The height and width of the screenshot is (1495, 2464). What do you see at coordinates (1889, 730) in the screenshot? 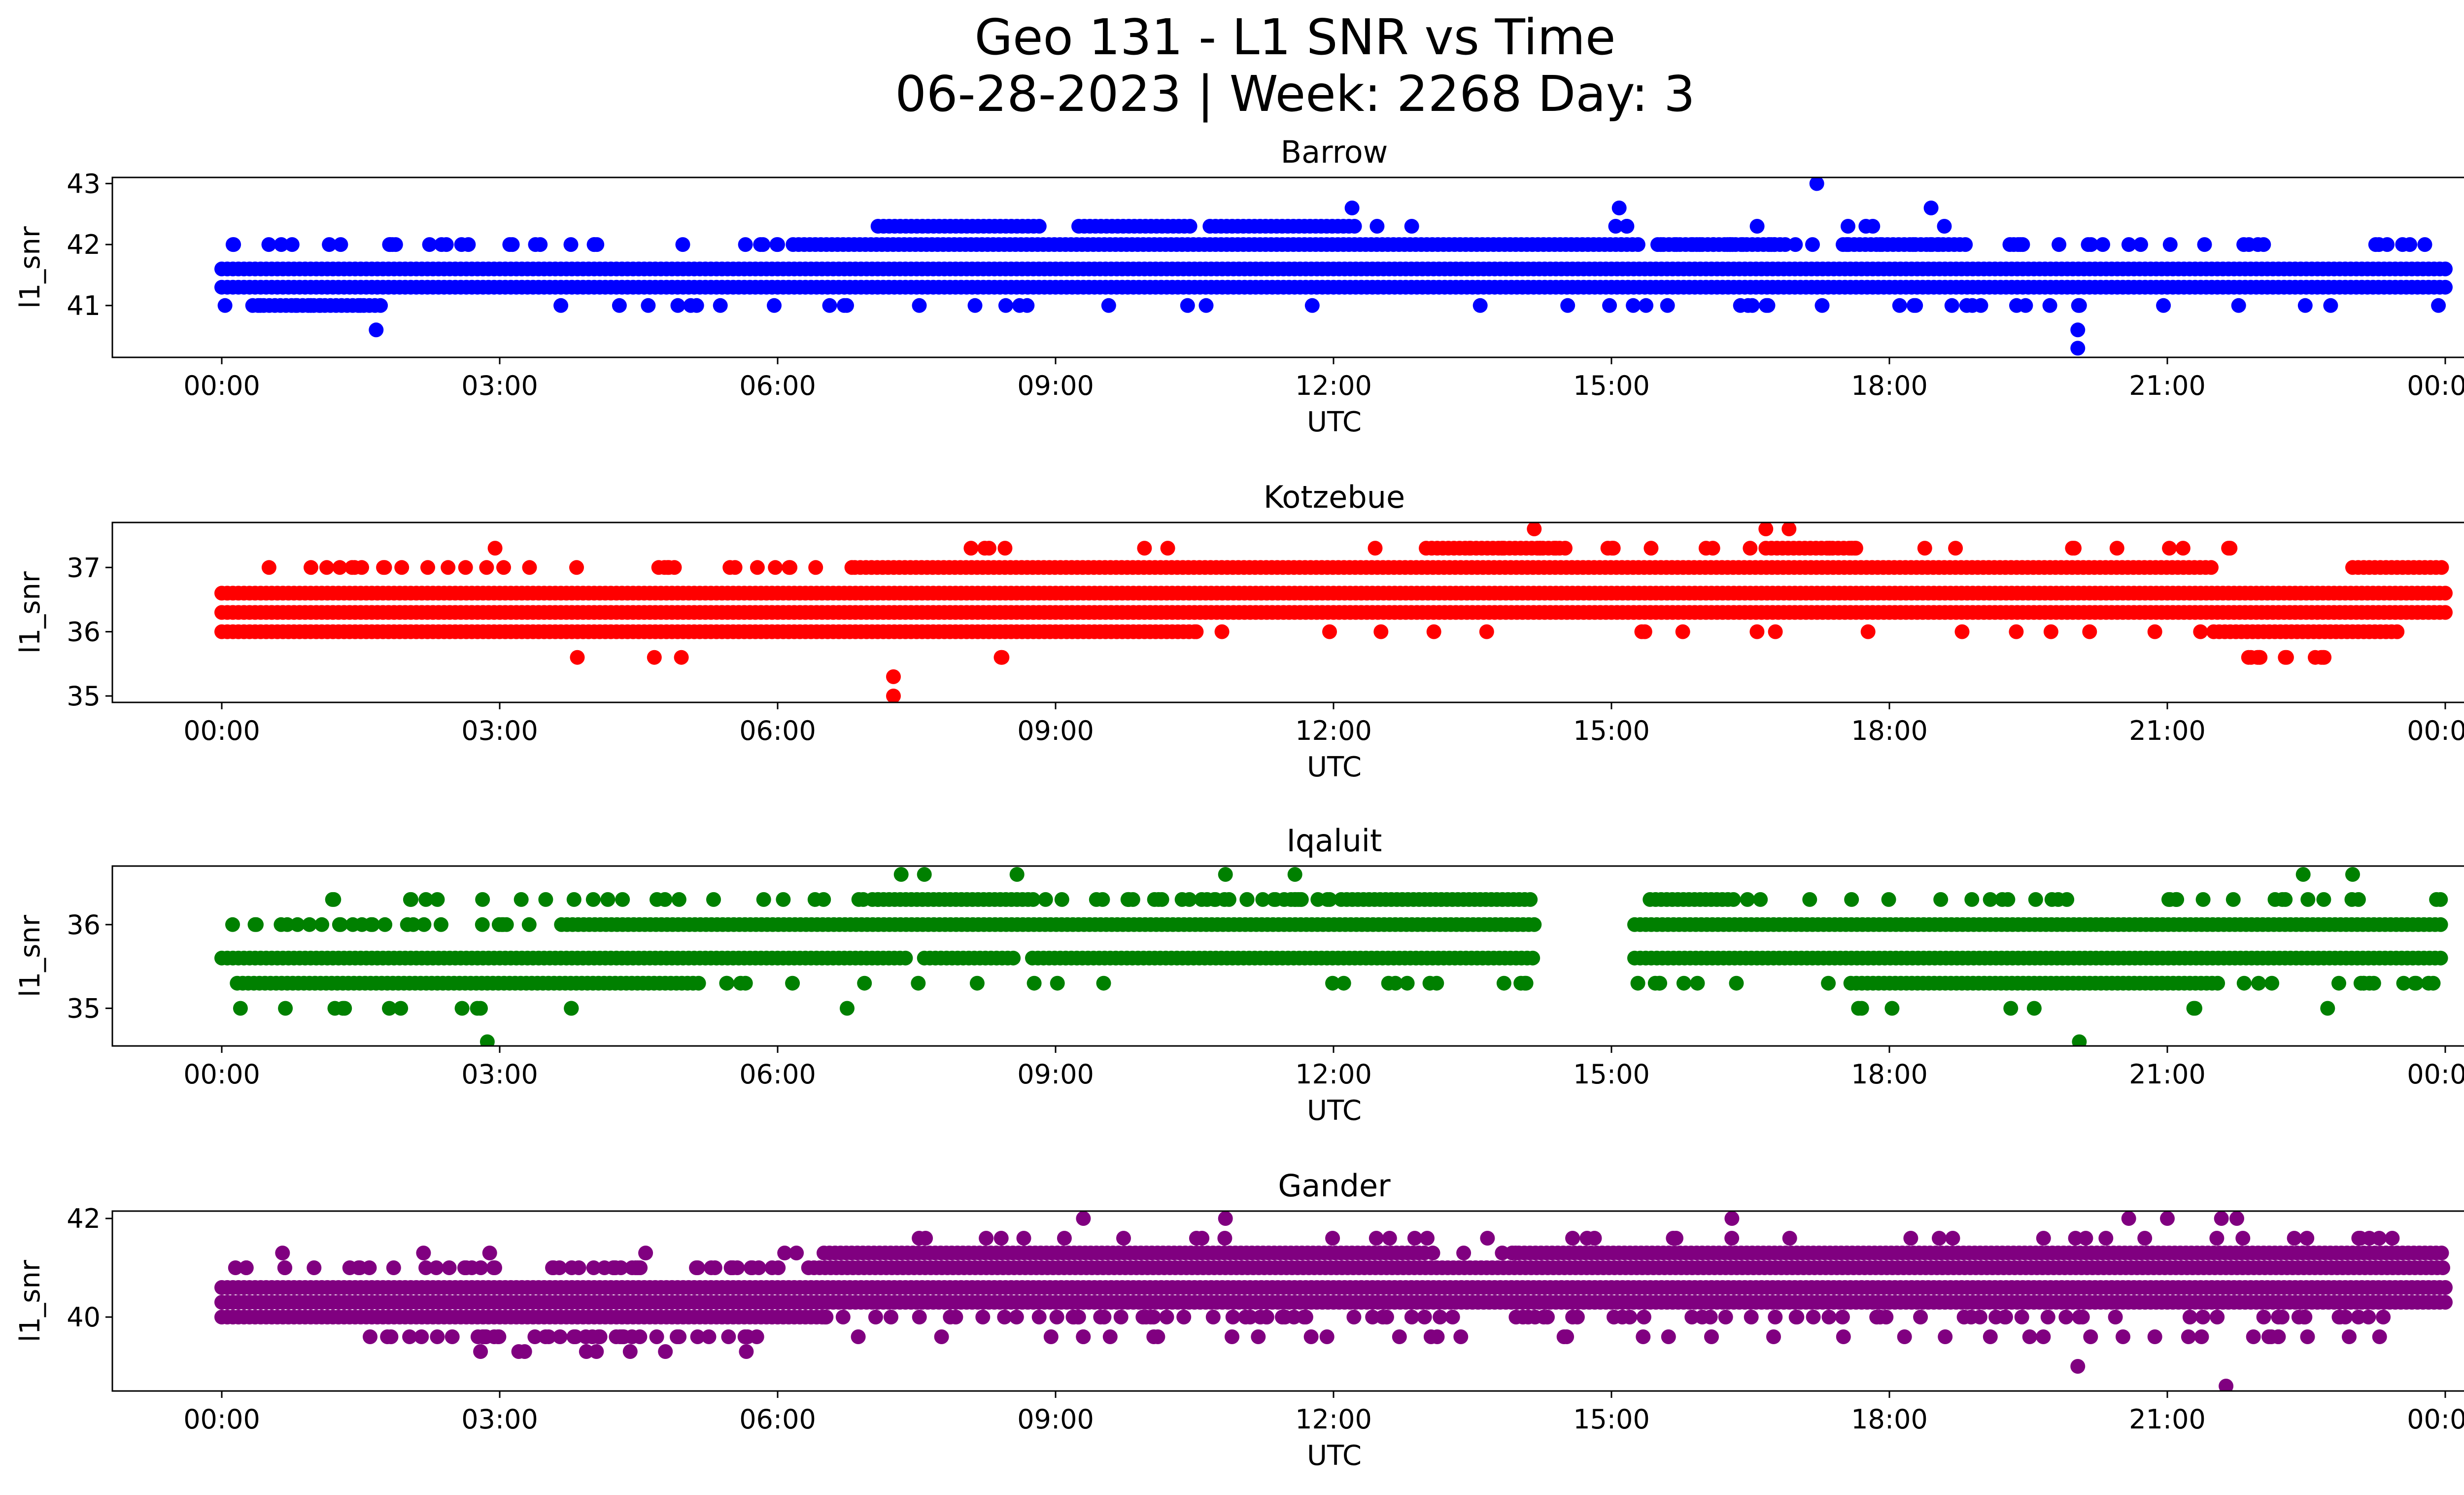
I see `x-tick-label: 18:00` at bounding box center [1889, 730].